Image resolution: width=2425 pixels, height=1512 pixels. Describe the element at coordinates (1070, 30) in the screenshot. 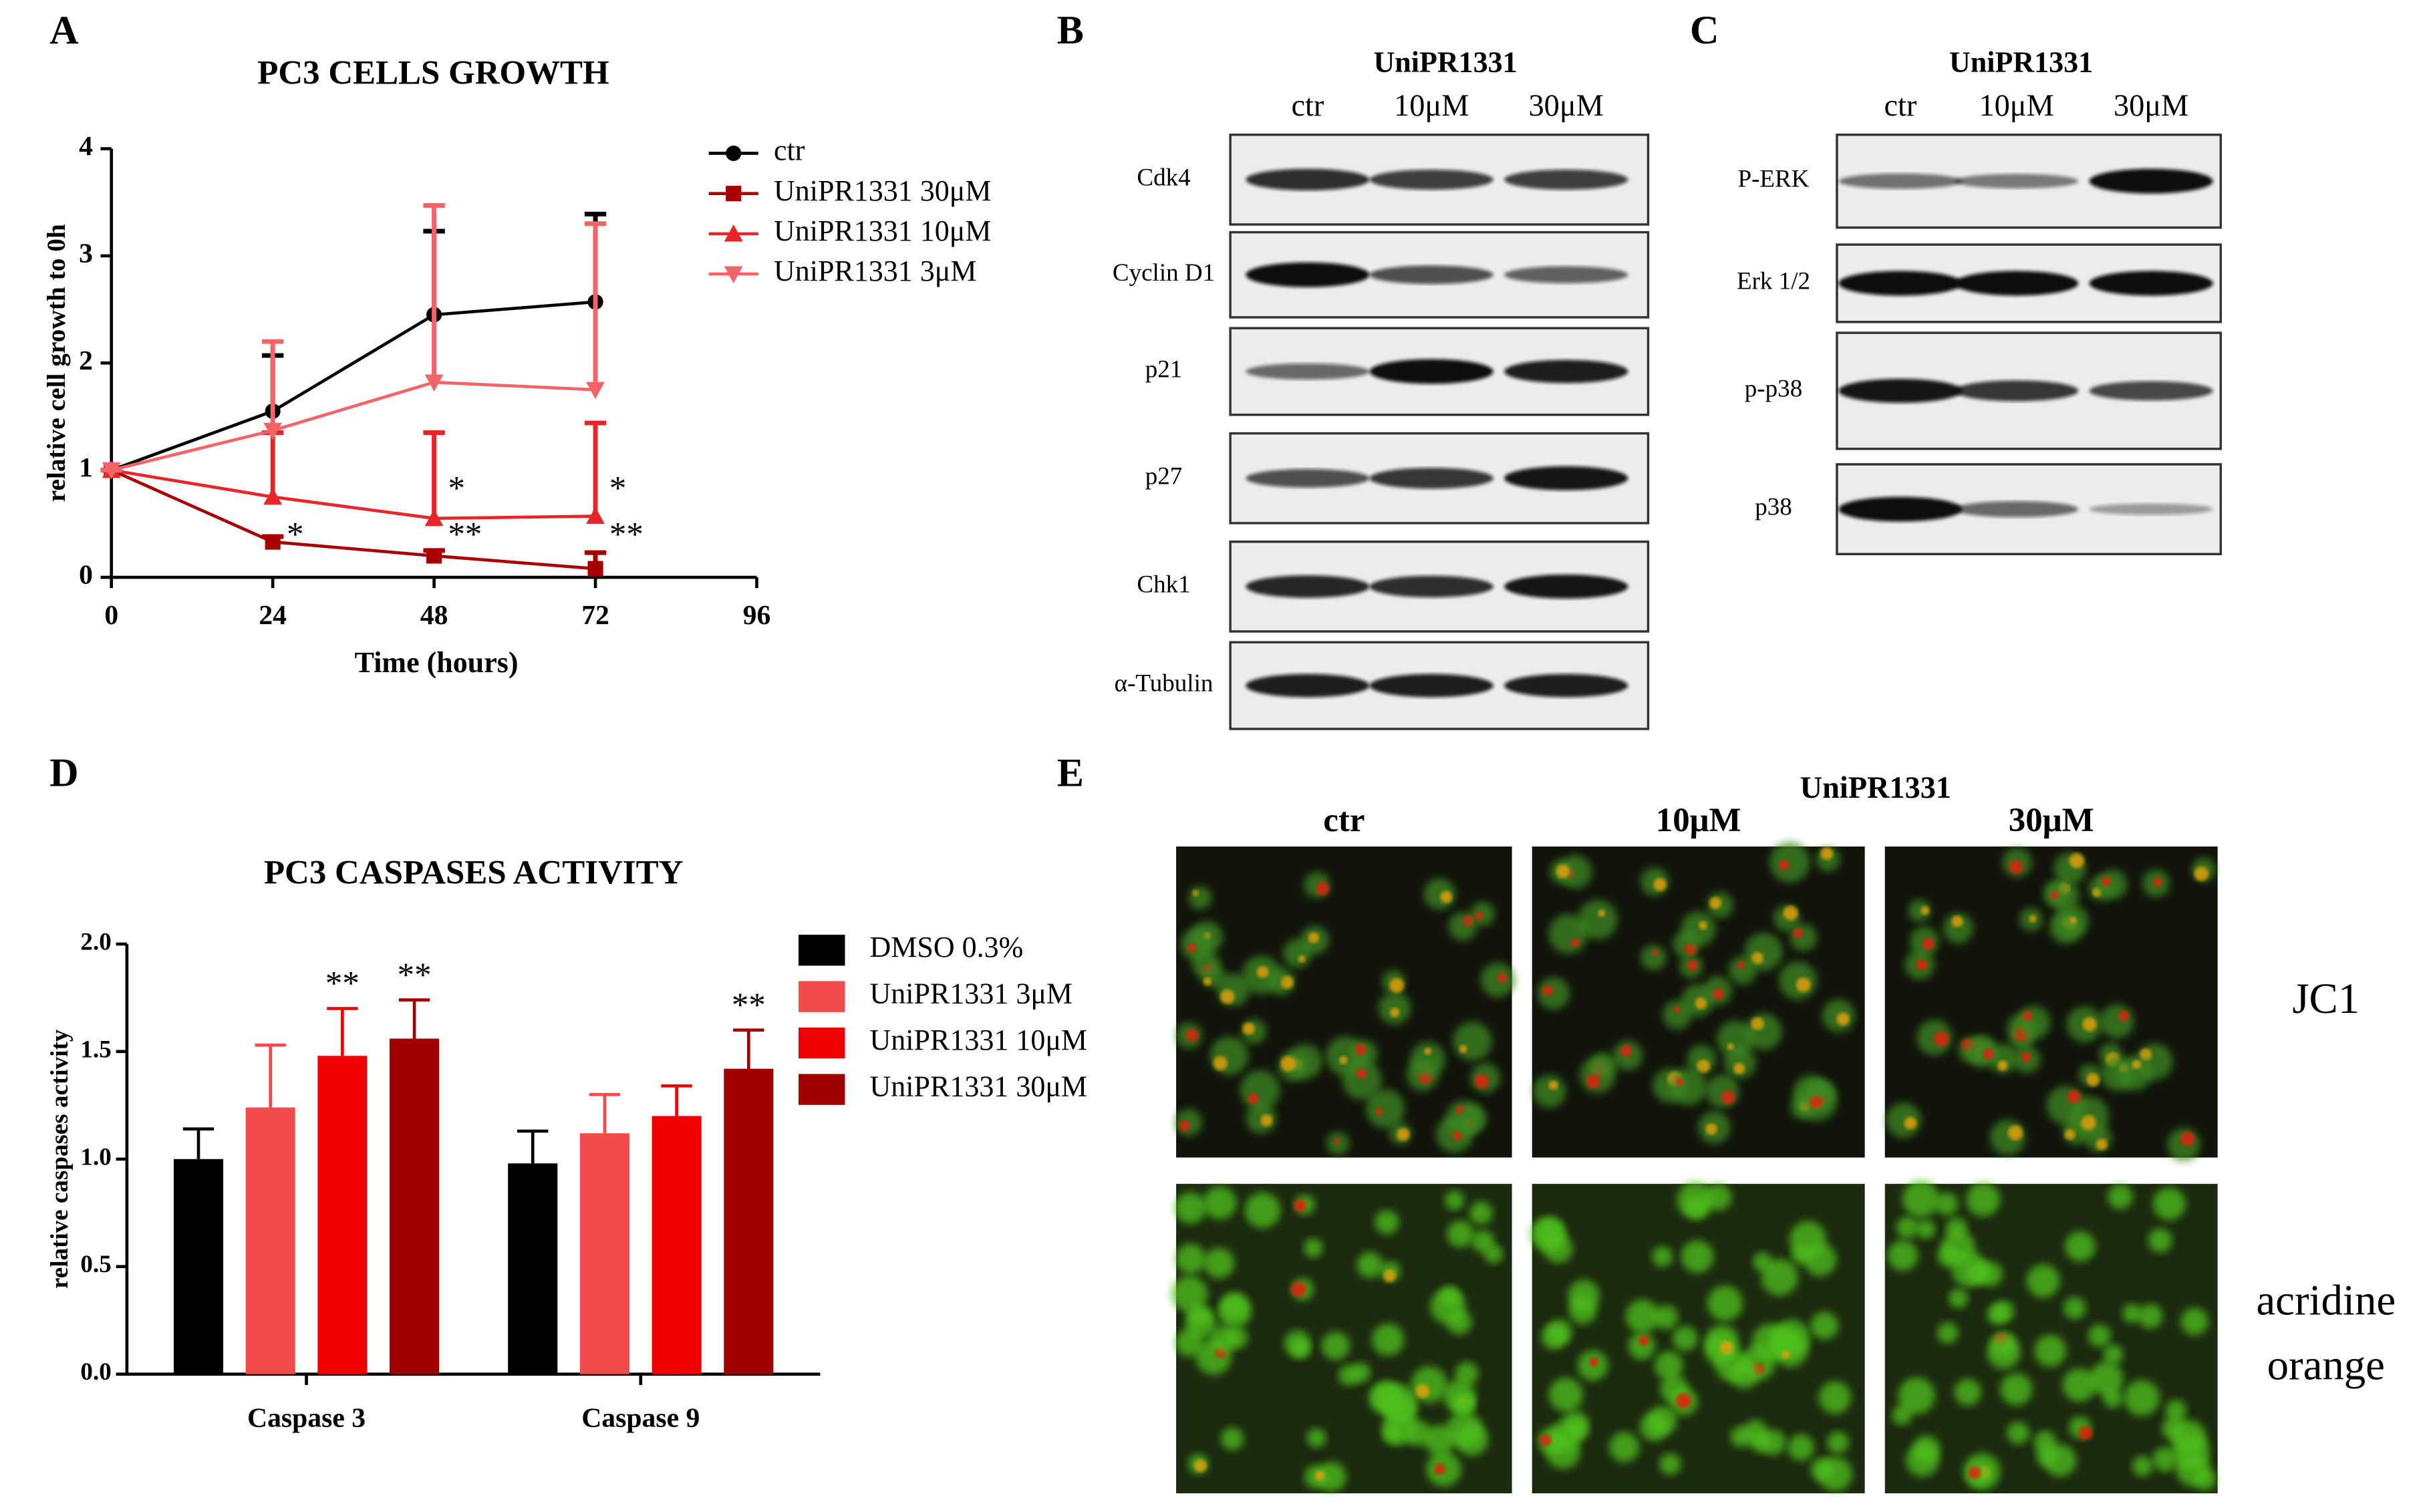

I see `panel-label: B` at that location.